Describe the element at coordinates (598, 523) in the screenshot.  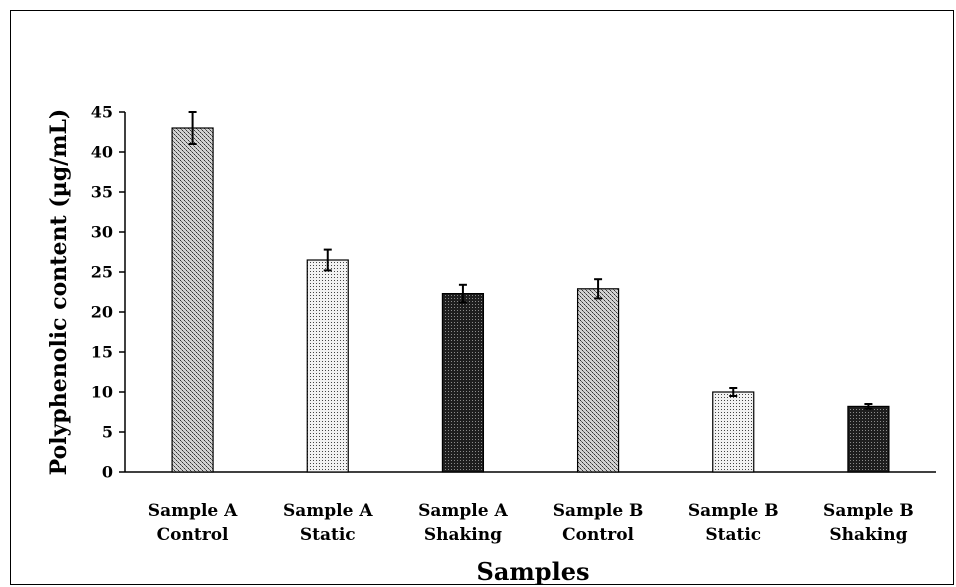
I see `x-tick-label: Sample B Control` at that location.